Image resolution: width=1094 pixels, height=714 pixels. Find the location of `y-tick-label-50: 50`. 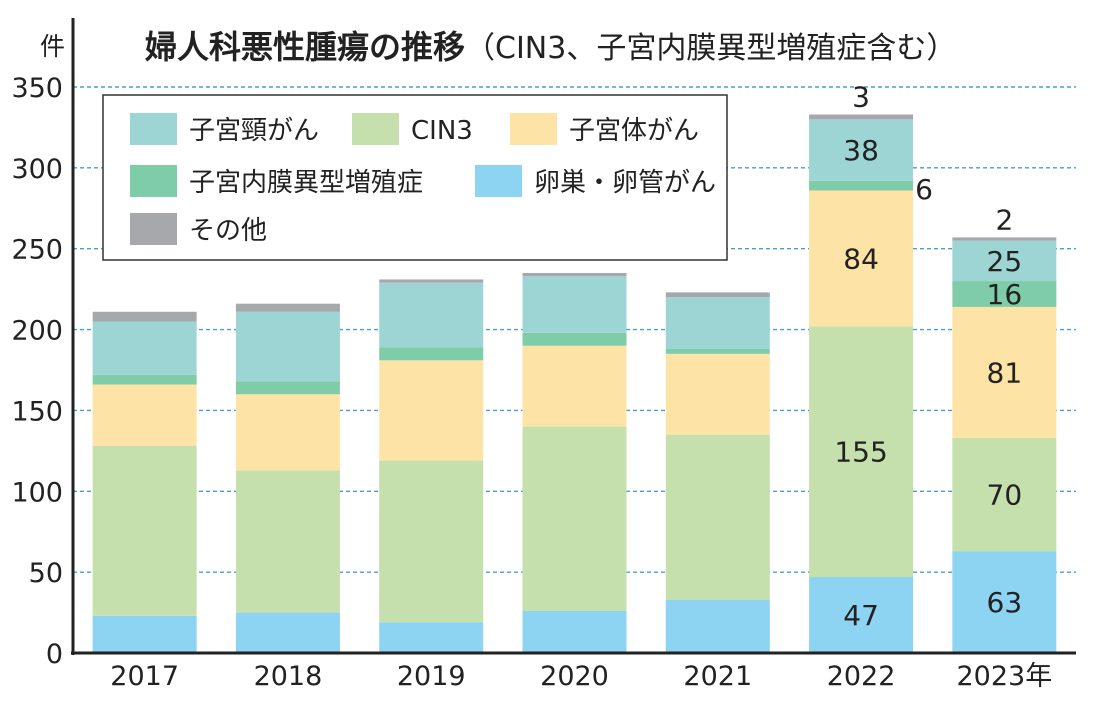

y-tick-label-50: 50 is located at coordinates (46, 573).